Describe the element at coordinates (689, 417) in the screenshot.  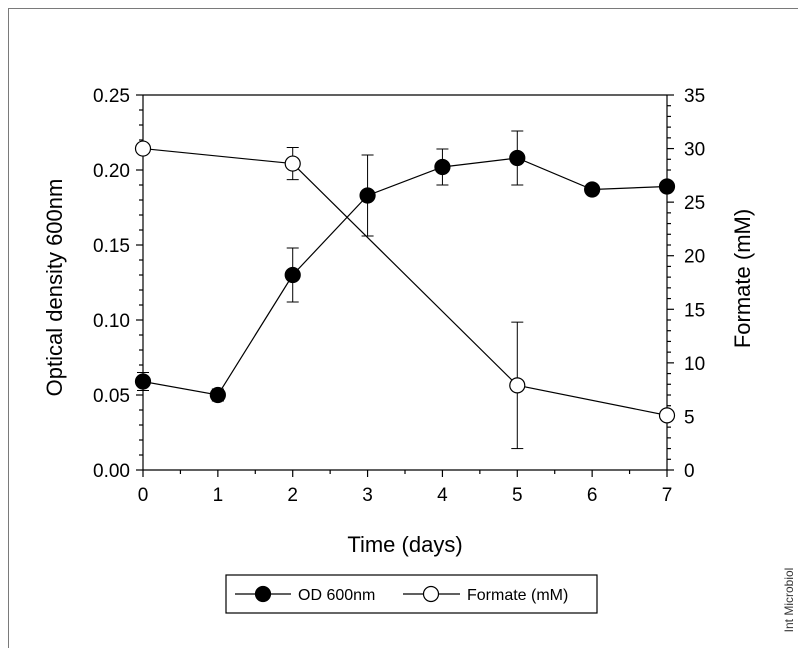
I see `y-right-tick-label: 5` at that location.